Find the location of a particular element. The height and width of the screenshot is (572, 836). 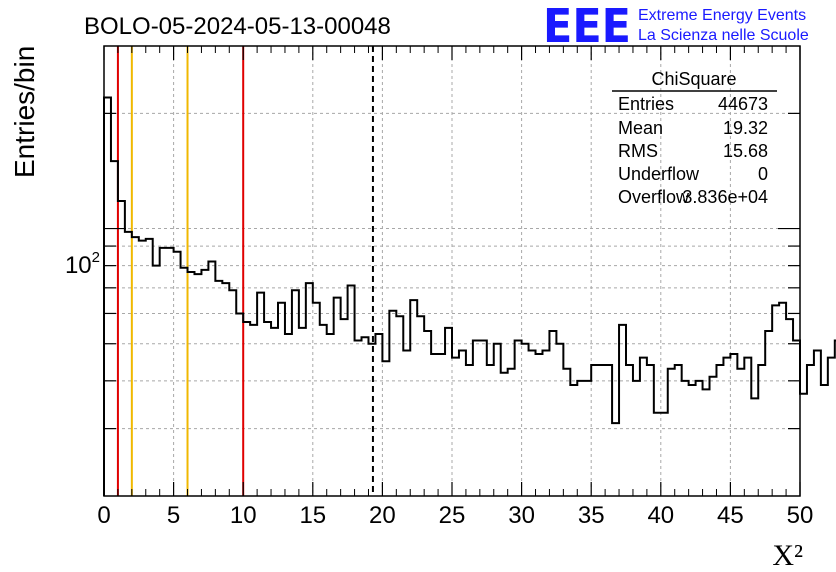

x-tick-label: 35 is located at coordinates (591, 515).